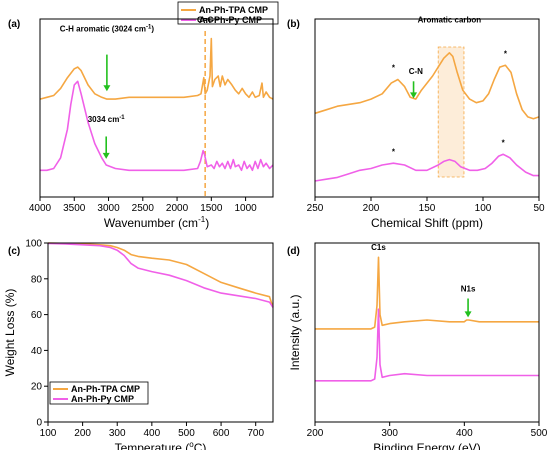 This screenshot has width=550, height=450. Describe the element at coordinates (37, 387) in the screenshot. I see `y-tick-label: 20` at that location.